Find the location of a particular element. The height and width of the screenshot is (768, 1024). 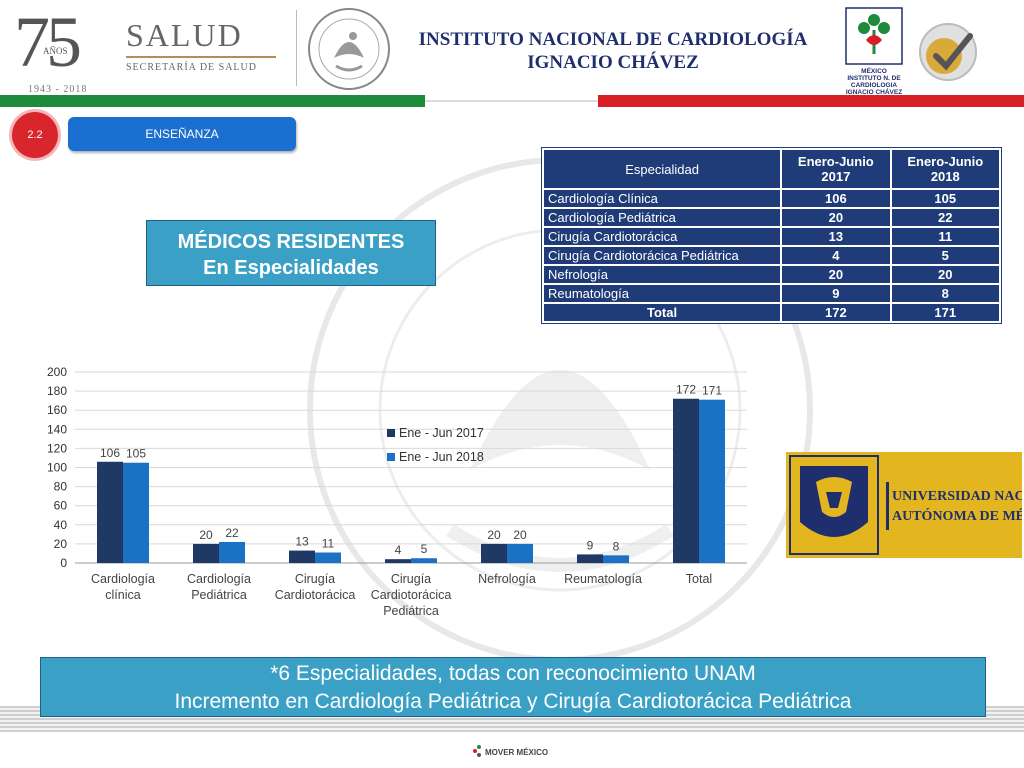

mover-mexico-icon: MOVER MÉXICO is located at coordinates (510, 751).